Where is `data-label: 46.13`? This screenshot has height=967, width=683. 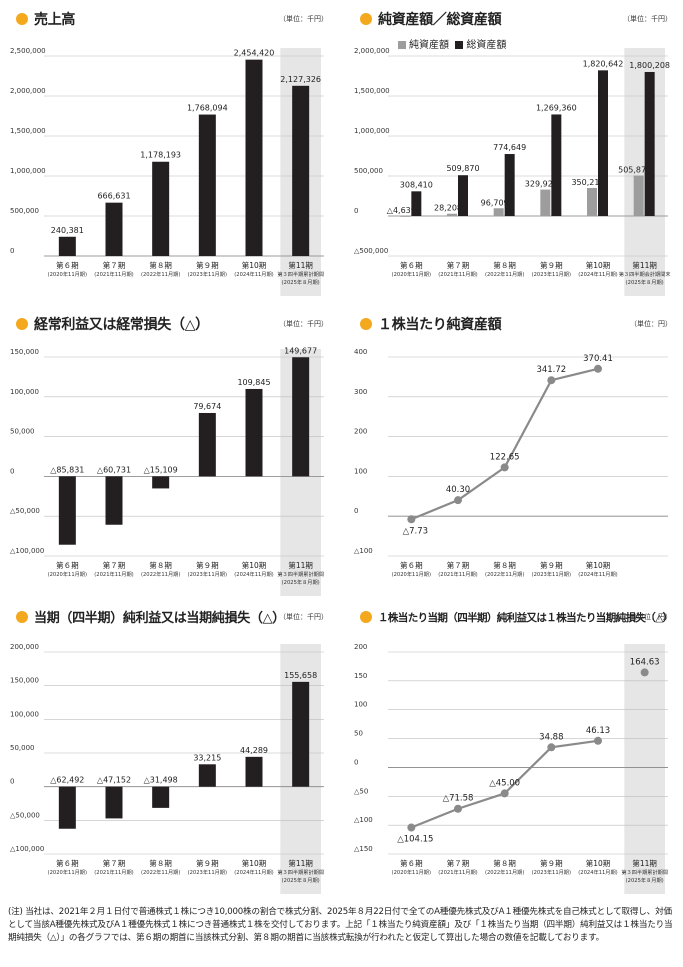 data-label: 46.13 is located at coordinates (598, 731).